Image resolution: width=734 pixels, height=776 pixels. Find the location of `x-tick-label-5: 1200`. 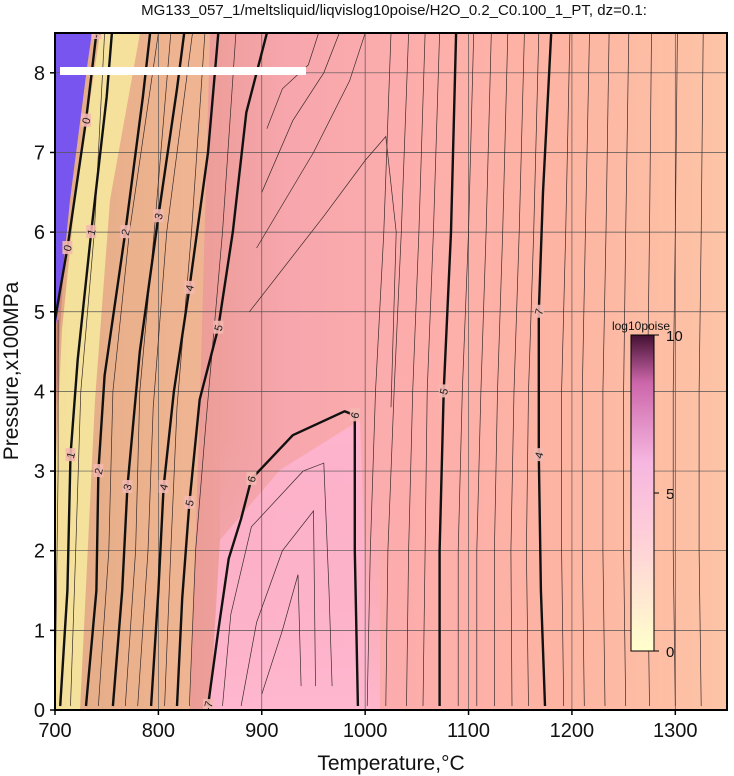

x-tick-label-5: 1200 is located at coordinates (572, 731).